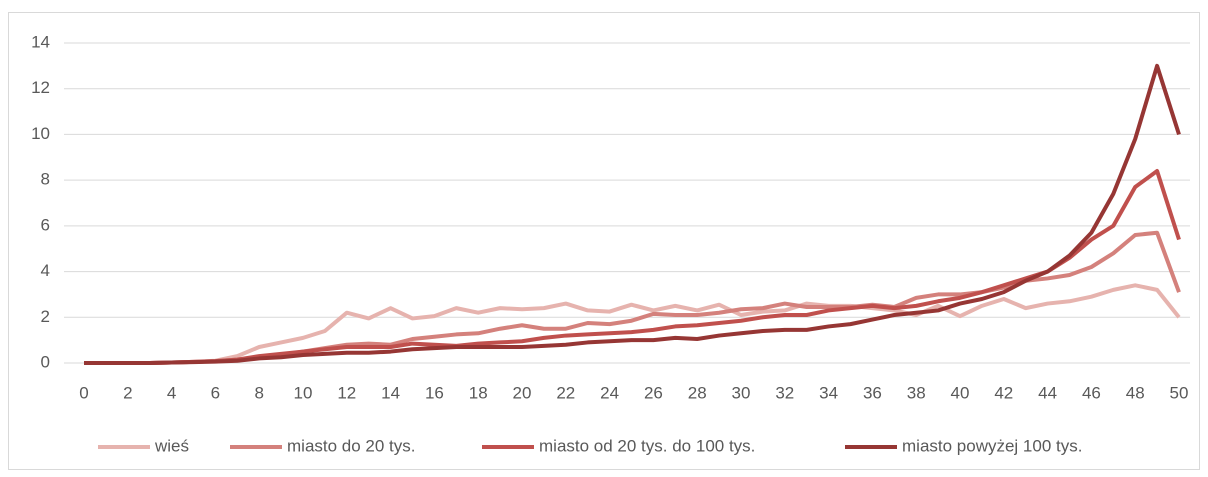 The height and width of the screenshot is (477, 1208). I want to click on x-tick-label: 0, so click(83, 392).